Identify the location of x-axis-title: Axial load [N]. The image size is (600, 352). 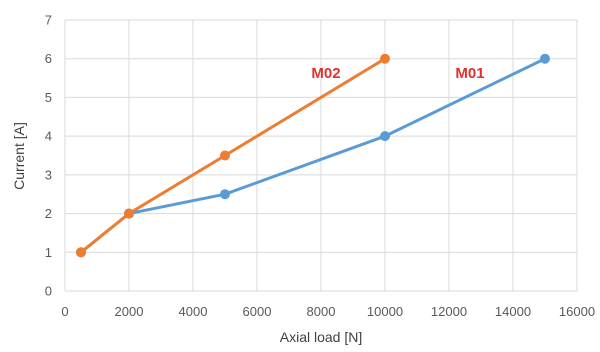
(321, 337).